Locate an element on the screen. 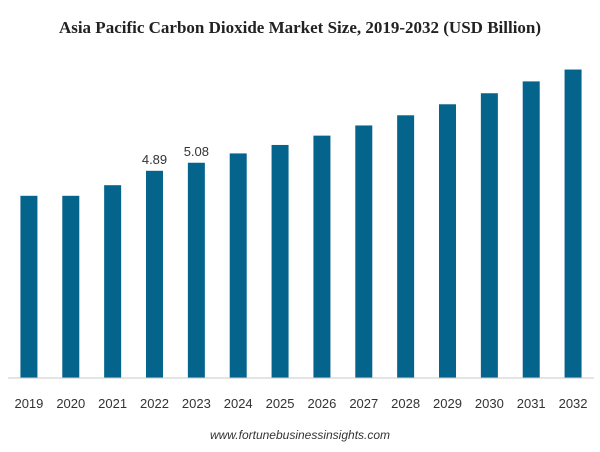  x-tick-label: 2030 is located at coordinates (489, 403).